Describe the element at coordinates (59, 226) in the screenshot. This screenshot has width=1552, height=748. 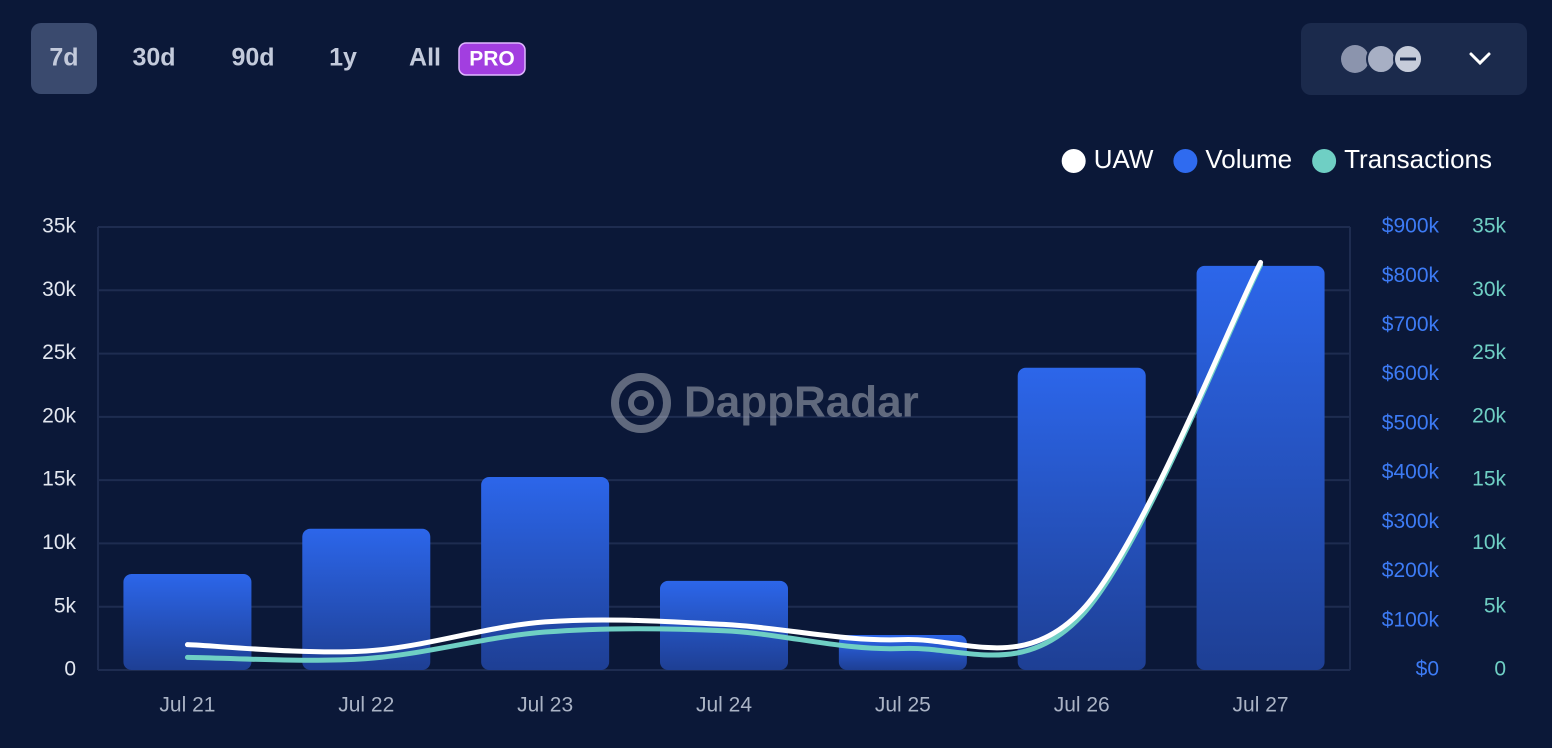
I see `y-tick-label: 35k` at that location.